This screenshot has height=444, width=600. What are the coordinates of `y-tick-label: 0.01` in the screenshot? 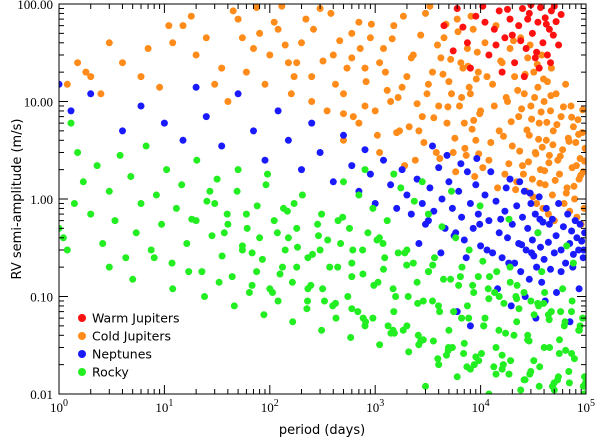 It's located at (41, 394).